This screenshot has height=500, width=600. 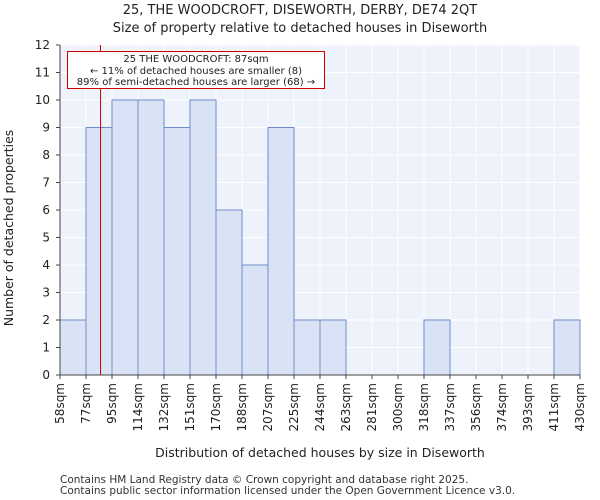 What do you see at coordinates (164, 407) in the screenshot?
I see `x-tick-label: 132sqm` at bounding box center [164, 407].